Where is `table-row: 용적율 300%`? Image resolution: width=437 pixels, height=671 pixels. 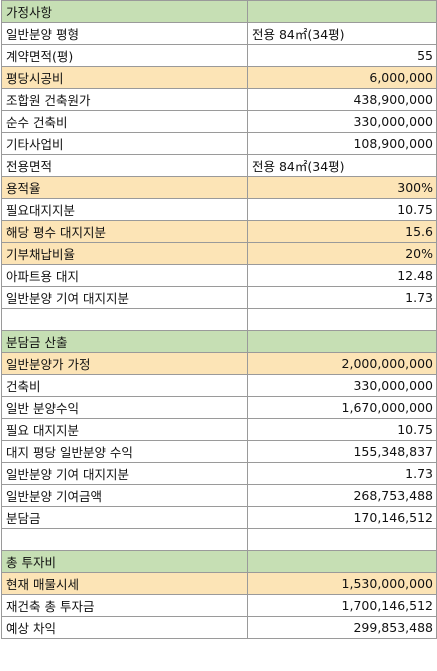 table-row: 용적율 300% is located at coordinates (219, 187).